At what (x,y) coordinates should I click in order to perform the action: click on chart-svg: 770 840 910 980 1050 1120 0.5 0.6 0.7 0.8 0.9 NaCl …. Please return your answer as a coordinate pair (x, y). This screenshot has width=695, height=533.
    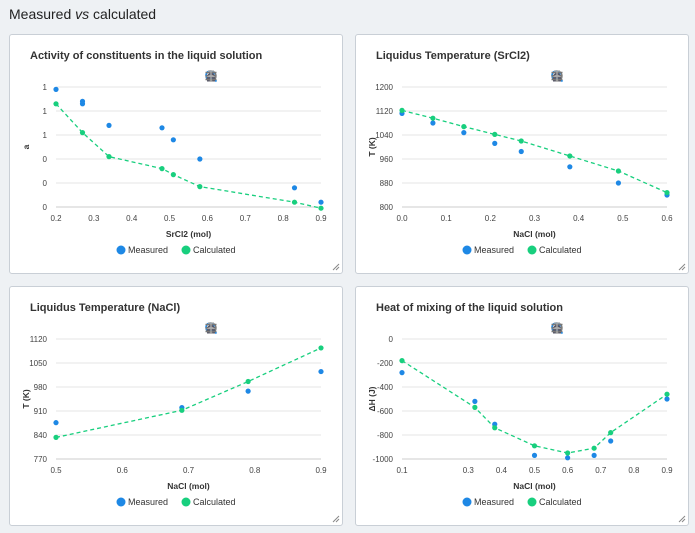
    Looking at the image, I should click on (174, 421).